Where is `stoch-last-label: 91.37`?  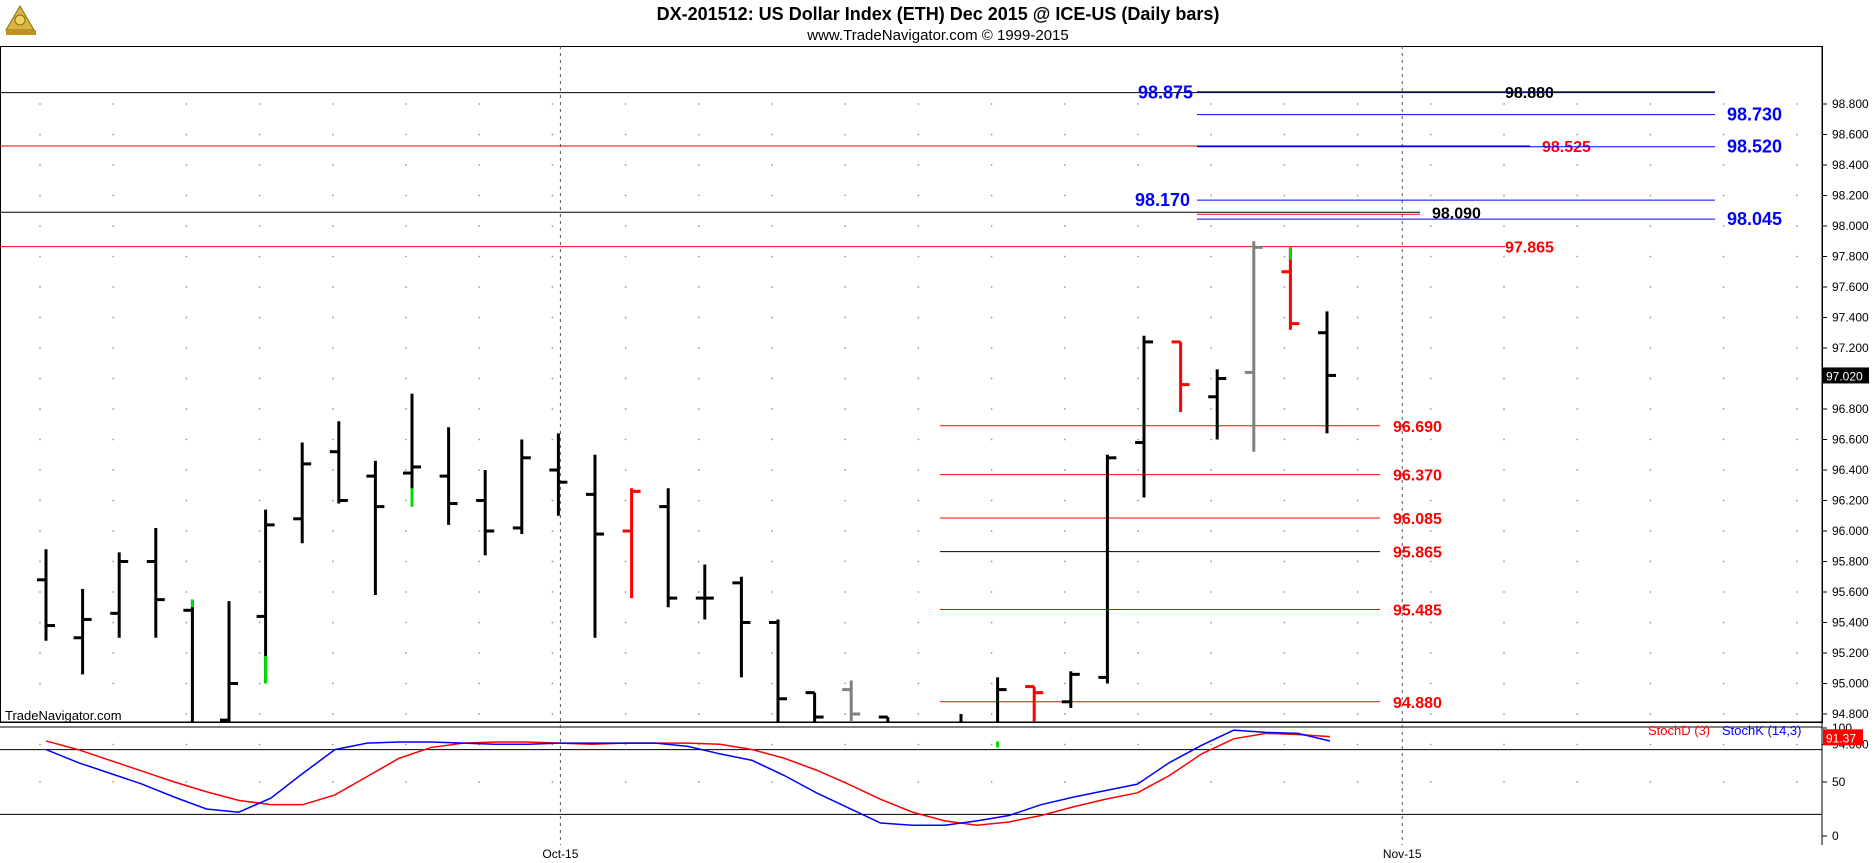
stoch-last-label: 91.37 is located at coordinates (1841, 738).